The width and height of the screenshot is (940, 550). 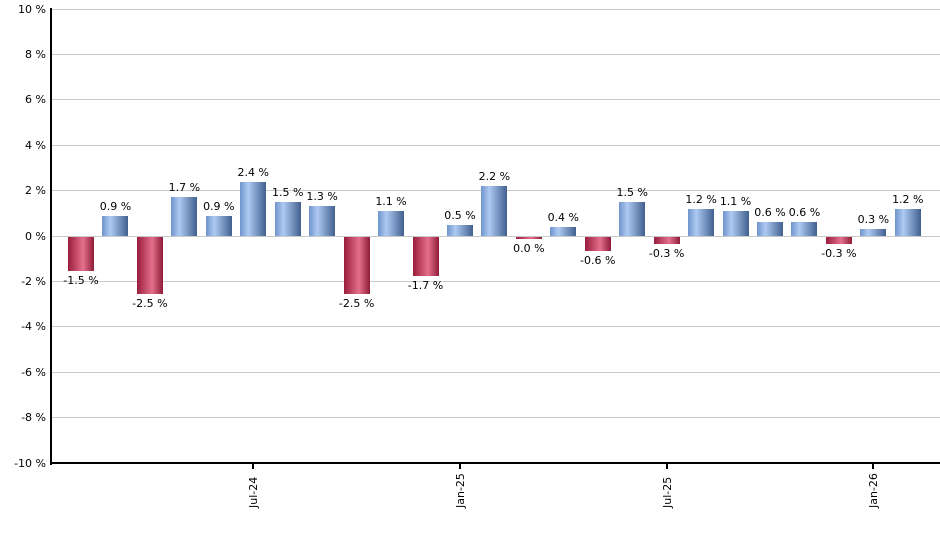 I want to click on y-axis-tick-label: -8 %, so click(x=33, y=418).